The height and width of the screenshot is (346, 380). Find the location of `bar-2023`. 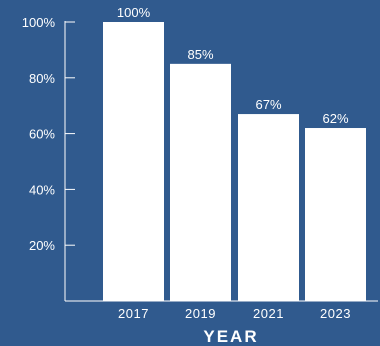

bar-2023 is located at coordinates (335, 214).